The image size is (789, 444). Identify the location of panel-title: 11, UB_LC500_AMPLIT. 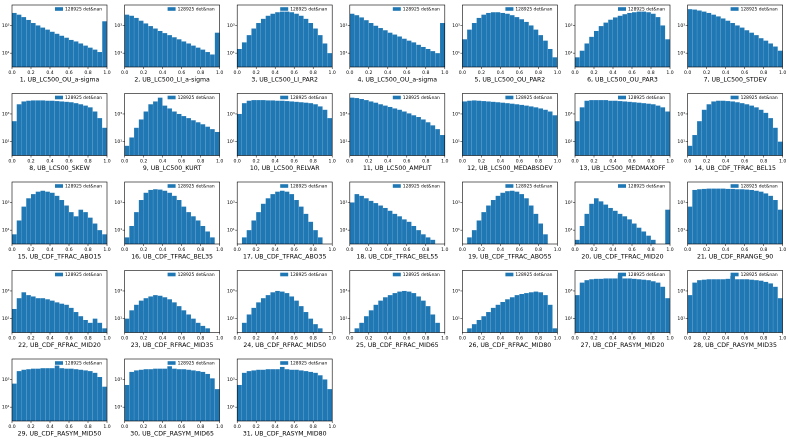
(397, 168).